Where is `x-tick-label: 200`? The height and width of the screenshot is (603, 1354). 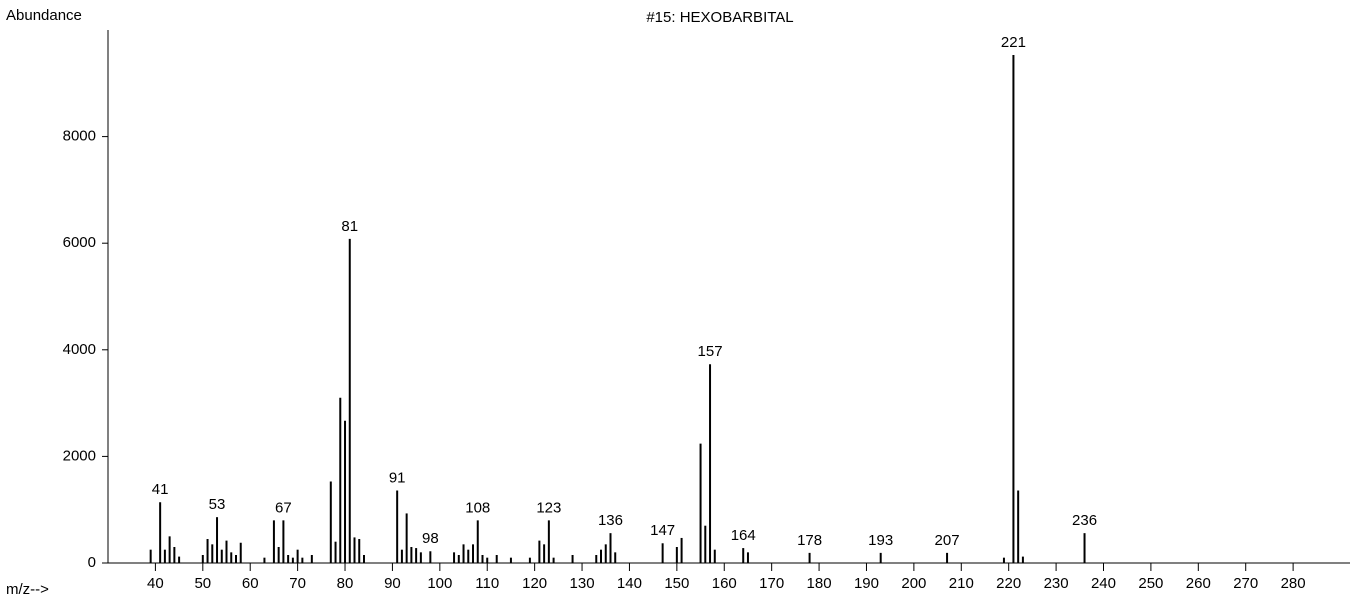 x-tick-label: 200 is located at coordinates (913, 583).